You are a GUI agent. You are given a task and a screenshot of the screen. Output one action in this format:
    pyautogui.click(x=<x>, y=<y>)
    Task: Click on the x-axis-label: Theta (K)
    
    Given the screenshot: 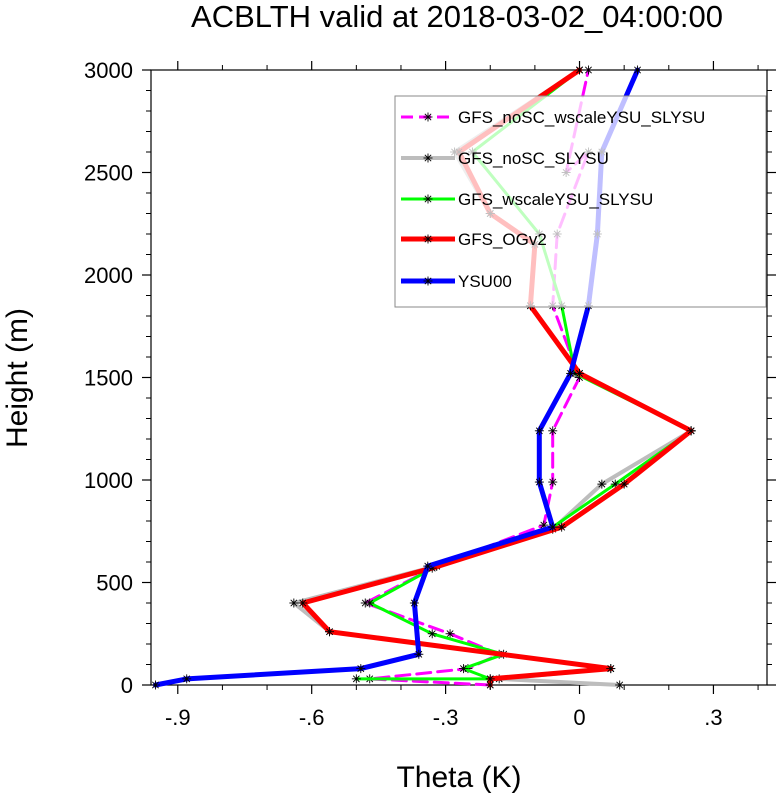 What is the action you would take?
    pyautogui.click(x=458, y=777)
    